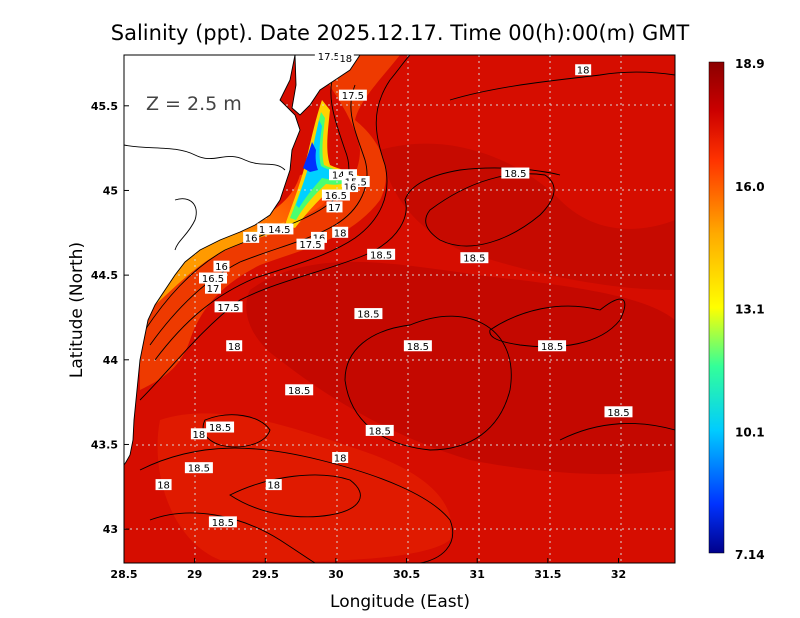 This screenshot has height=618, width=800. I want to click on y-tick-label: 43, so click(110, 529).